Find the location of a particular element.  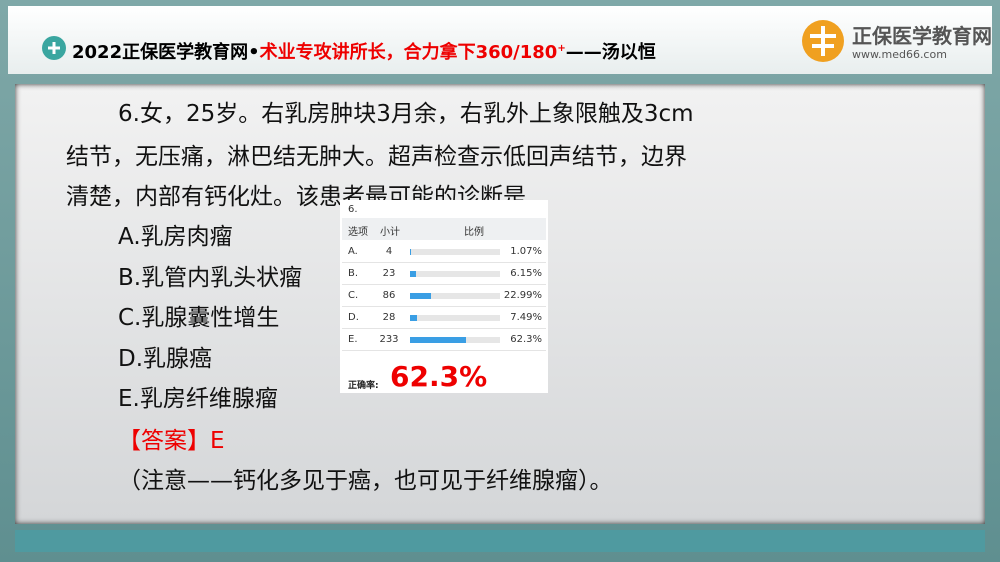

option: D.乳腺癌 is located at coordinates (165, 358).